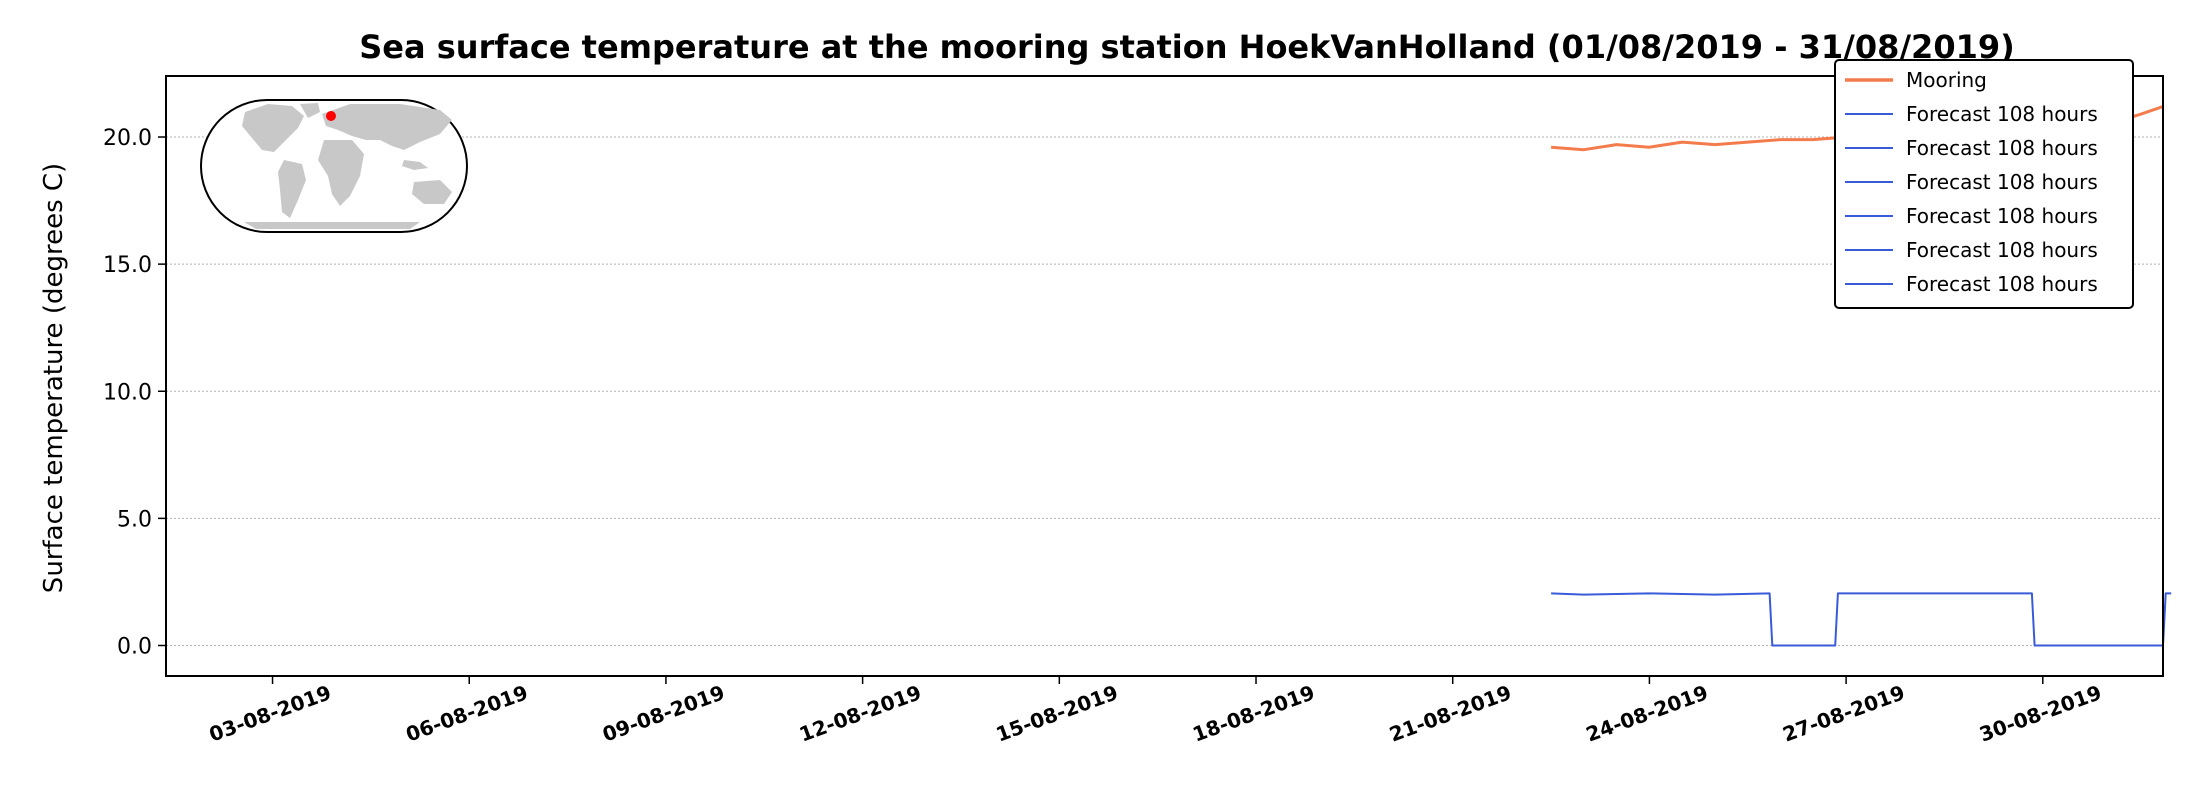 This screenshot has height=800, width=2200. Describe the element at coordinates (663, 713) in the screenshot. I see `x-tick-label: 09-08-2019` at that location.